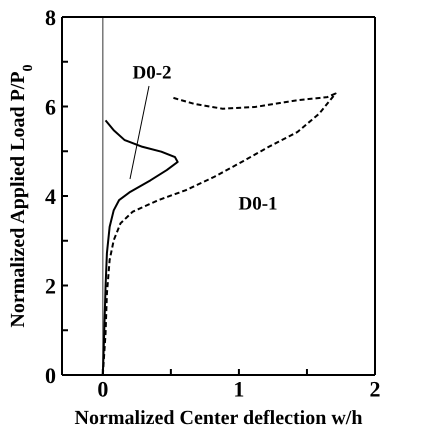  What do you see at coordinates (258, 203) in the screenshot?
I see `annotation: D0-1` at bounding box center [258, 203].